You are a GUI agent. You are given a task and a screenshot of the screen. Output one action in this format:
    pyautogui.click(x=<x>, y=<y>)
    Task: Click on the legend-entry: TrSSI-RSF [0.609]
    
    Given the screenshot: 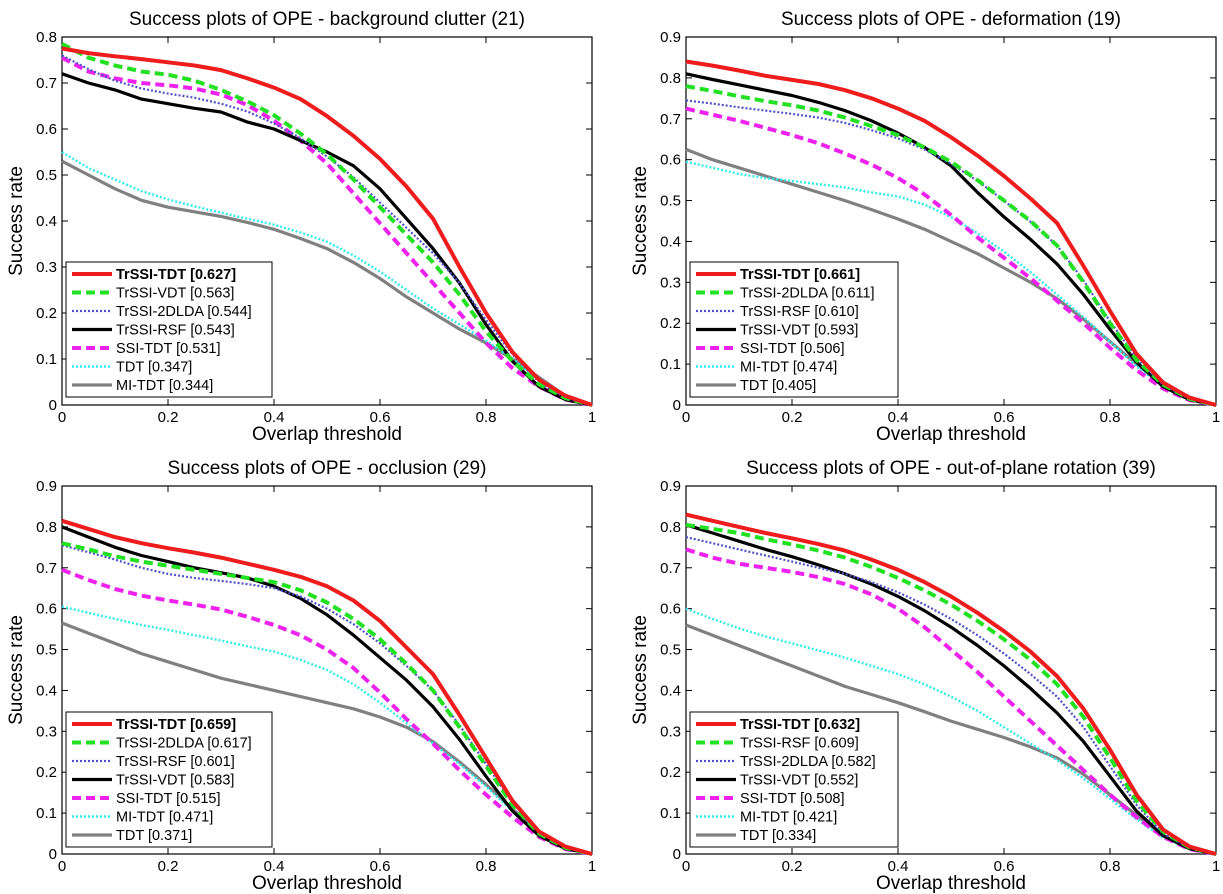 What is the action you would take?
    pyautogui.click(x=799, y=744)
    